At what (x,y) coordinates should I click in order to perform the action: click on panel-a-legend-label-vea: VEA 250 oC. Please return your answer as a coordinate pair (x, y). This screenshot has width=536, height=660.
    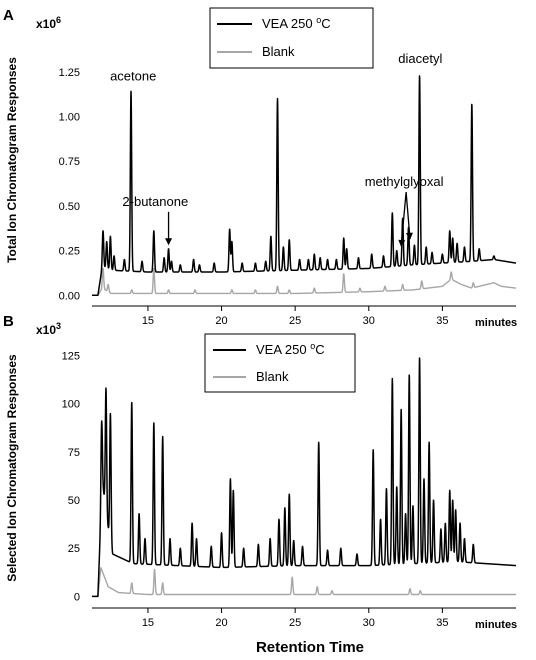
    Looking at the image, I should click on (296, 23).